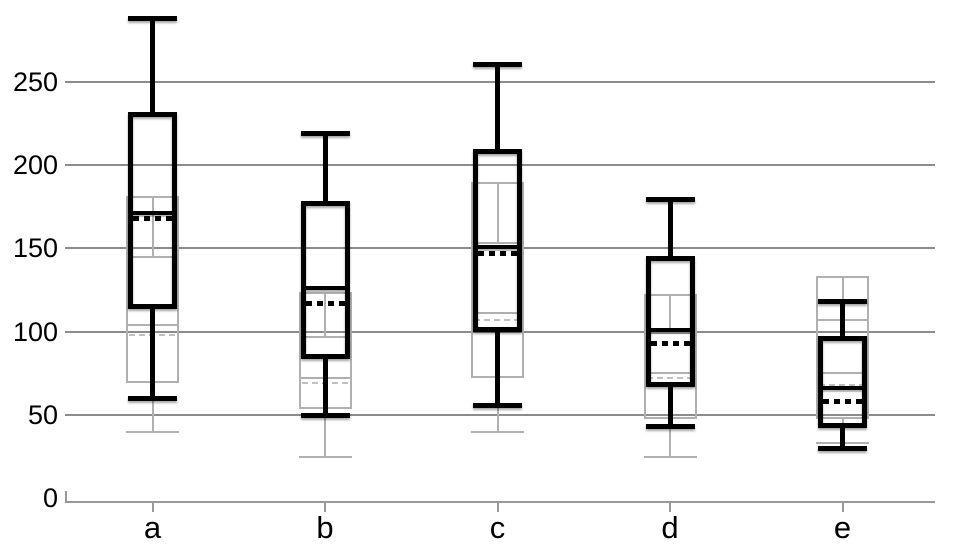  I want to click on gray-series-upper-whisker-d, so click(670, 314).